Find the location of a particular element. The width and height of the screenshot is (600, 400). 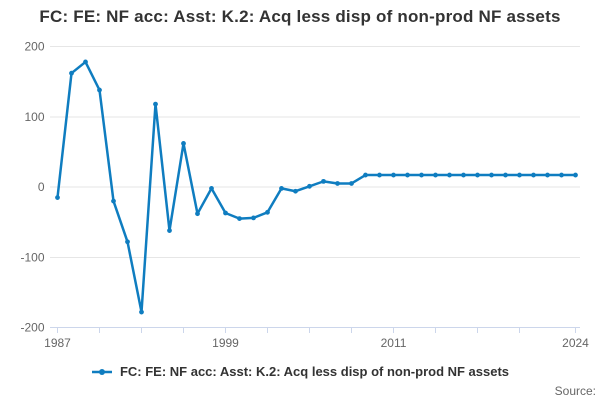

x-tick-label: 2024 is located at coordinates (575, 343).